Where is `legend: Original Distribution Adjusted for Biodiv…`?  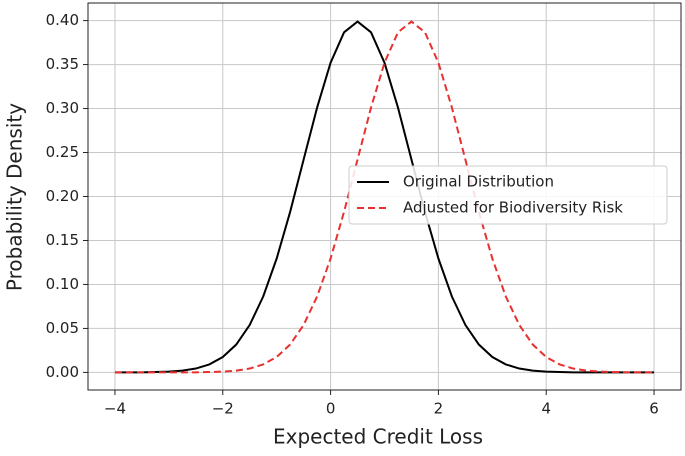 legend: Original Distribution Adjusted for Biodiv… is located at coordinates (508, 195).